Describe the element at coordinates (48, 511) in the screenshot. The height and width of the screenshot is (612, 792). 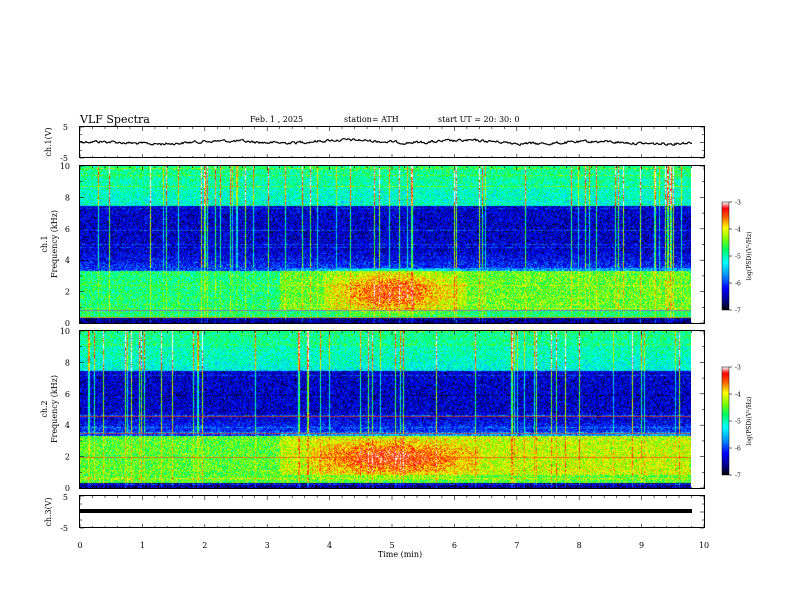
I see `ch3-waveform-ylabel: ch.3(V)` at that location.